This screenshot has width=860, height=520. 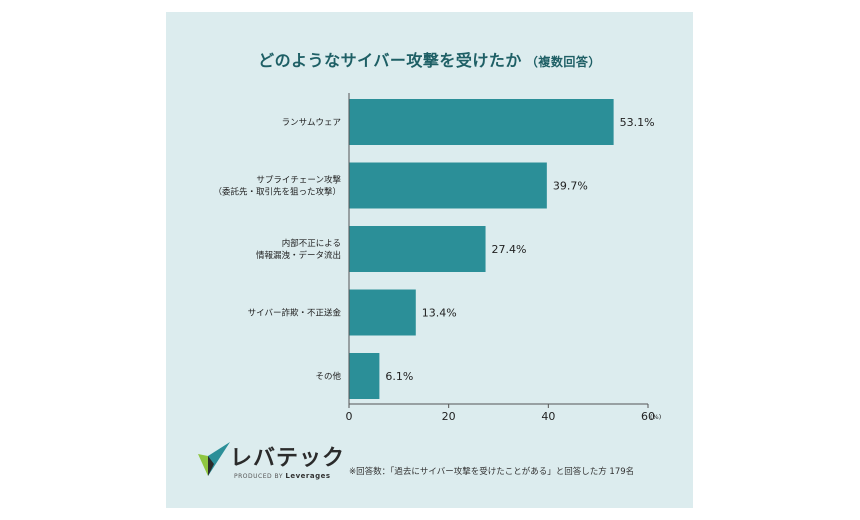 What do you see at coordinates (648, 416) in the screenshot?
I see `x-tick-label-3: 60` at bounding box center [648, 416].